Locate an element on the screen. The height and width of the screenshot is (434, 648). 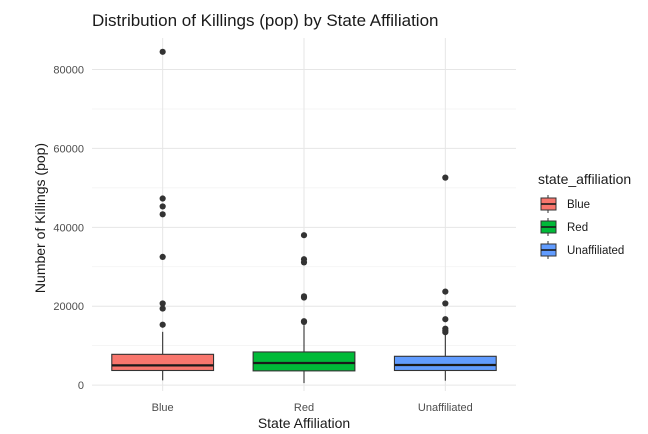
box-red is located at coordinates (304, 308).